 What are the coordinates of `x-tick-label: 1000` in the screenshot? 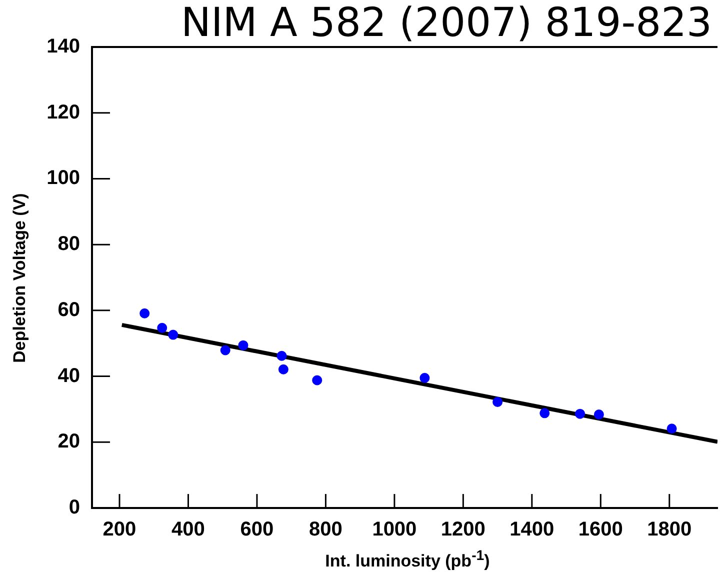 It's located at (394, 529).